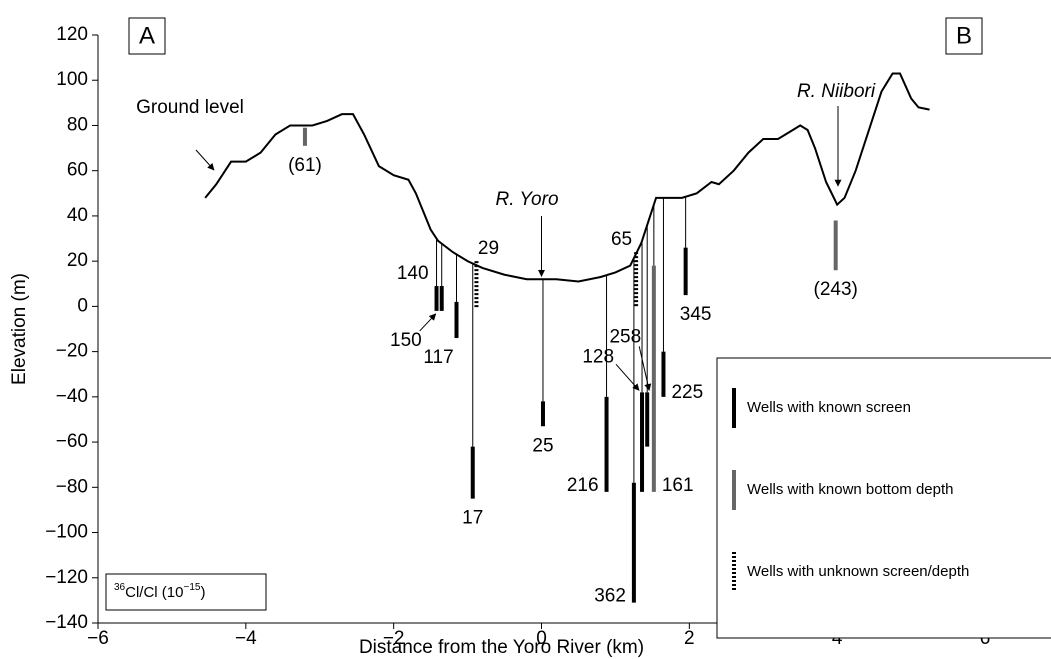 This screenshot has width=1051, height=659. Describe the element at coordinates (837, 638) in the screenshot. I see `x-tick-label: 4` at that location.